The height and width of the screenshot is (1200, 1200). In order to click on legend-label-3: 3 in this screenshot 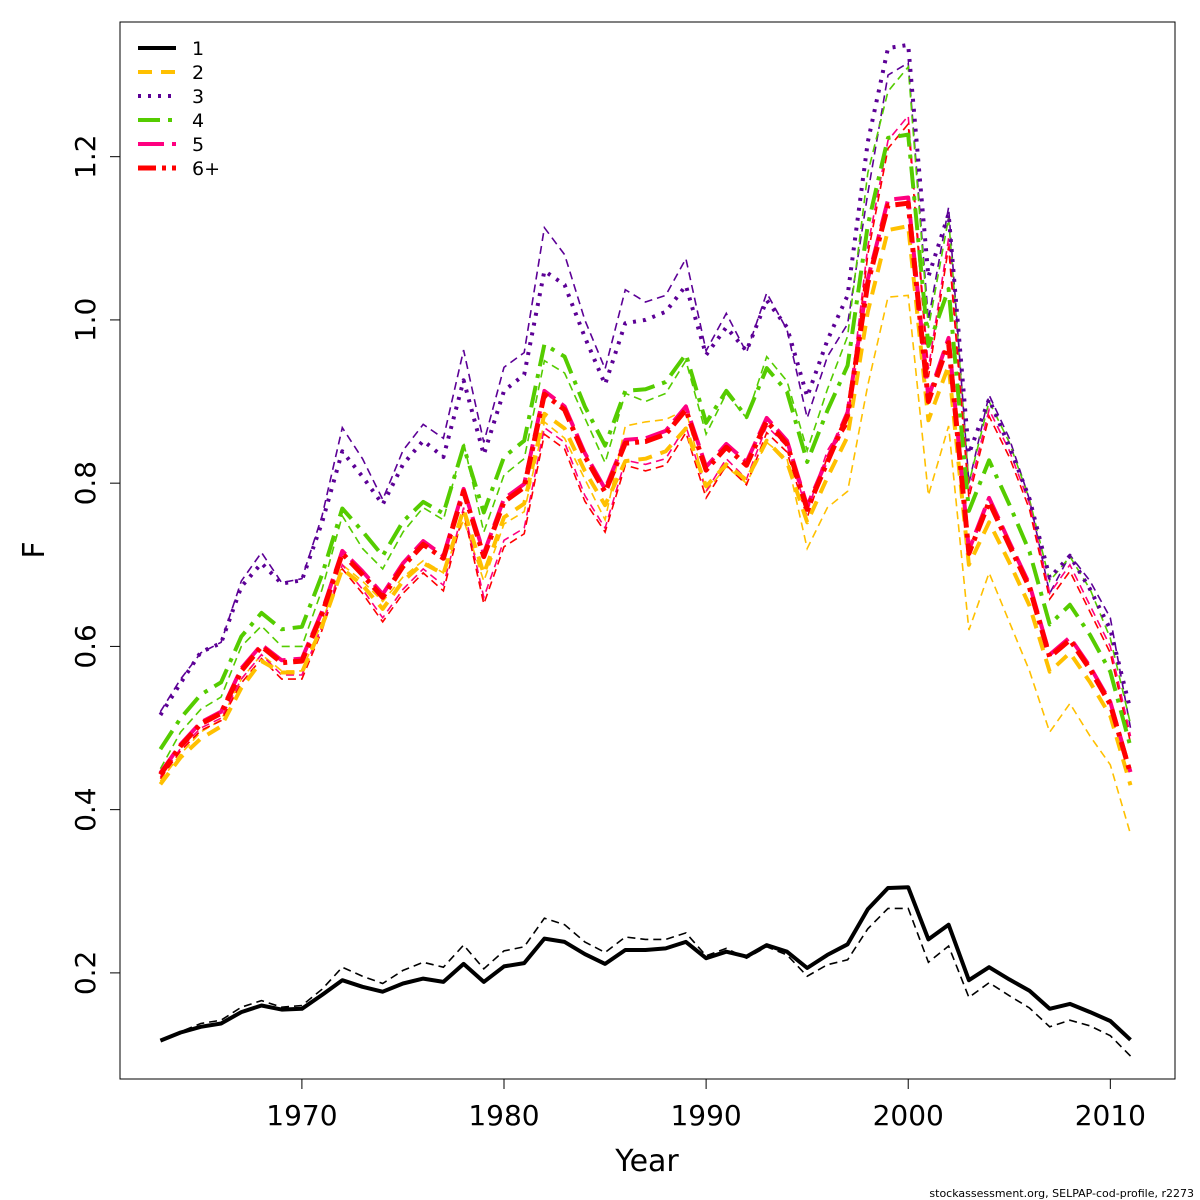, I will do `click(198, 97)`.